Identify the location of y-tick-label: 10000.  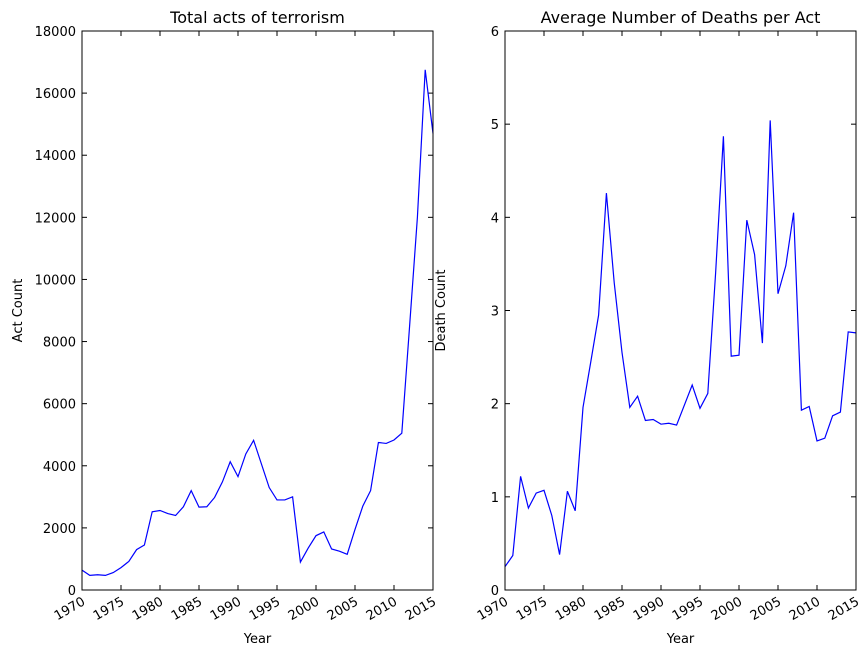
(55, 280).